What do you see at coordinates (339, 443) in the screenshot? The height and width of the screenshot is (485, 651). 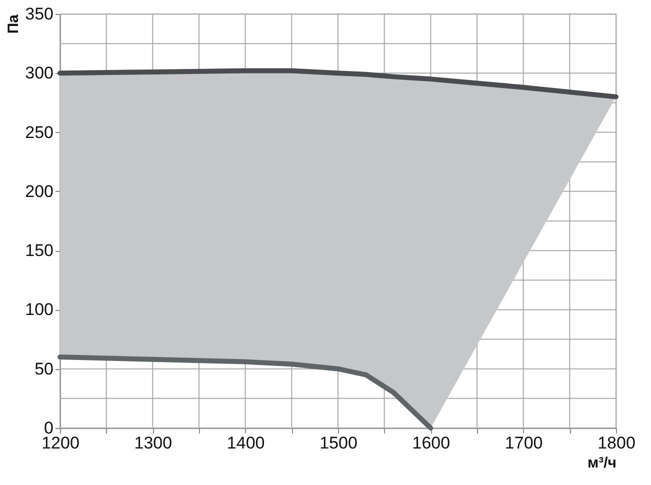 I see `x-tick-label: 1500` at bounding box center [339, 443].